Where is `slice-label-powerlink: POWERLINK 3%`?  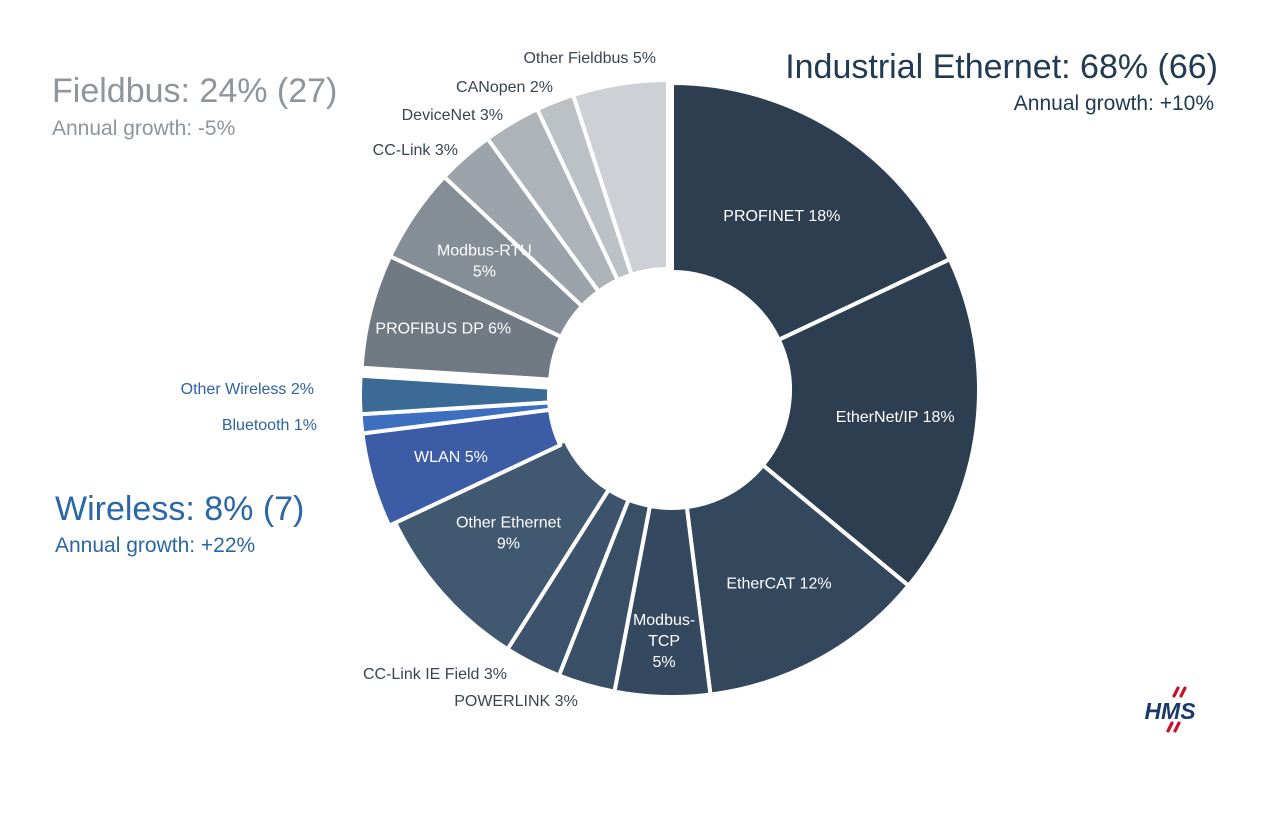 slice-label-powerlink: POWERLINK 3% is located at coordinates (516, 701).